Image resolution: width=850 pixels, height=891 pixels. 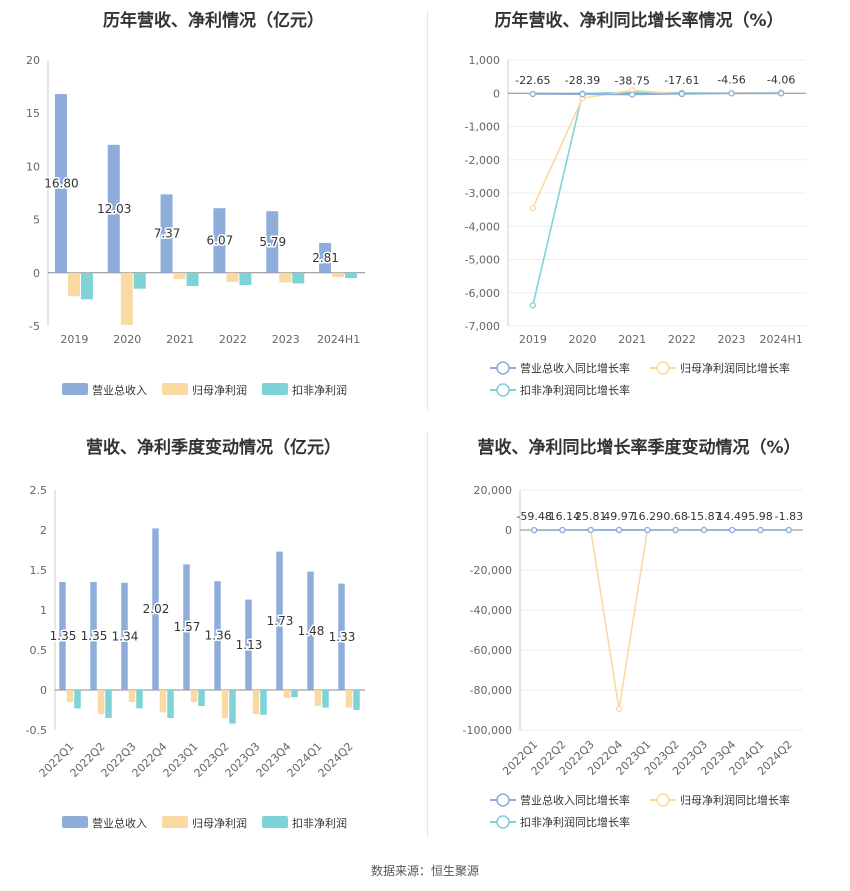 What do you see at coordinates (562, 516) in the screenshot?
I see `data-label: -16.14` at bounding box center [562, 516].